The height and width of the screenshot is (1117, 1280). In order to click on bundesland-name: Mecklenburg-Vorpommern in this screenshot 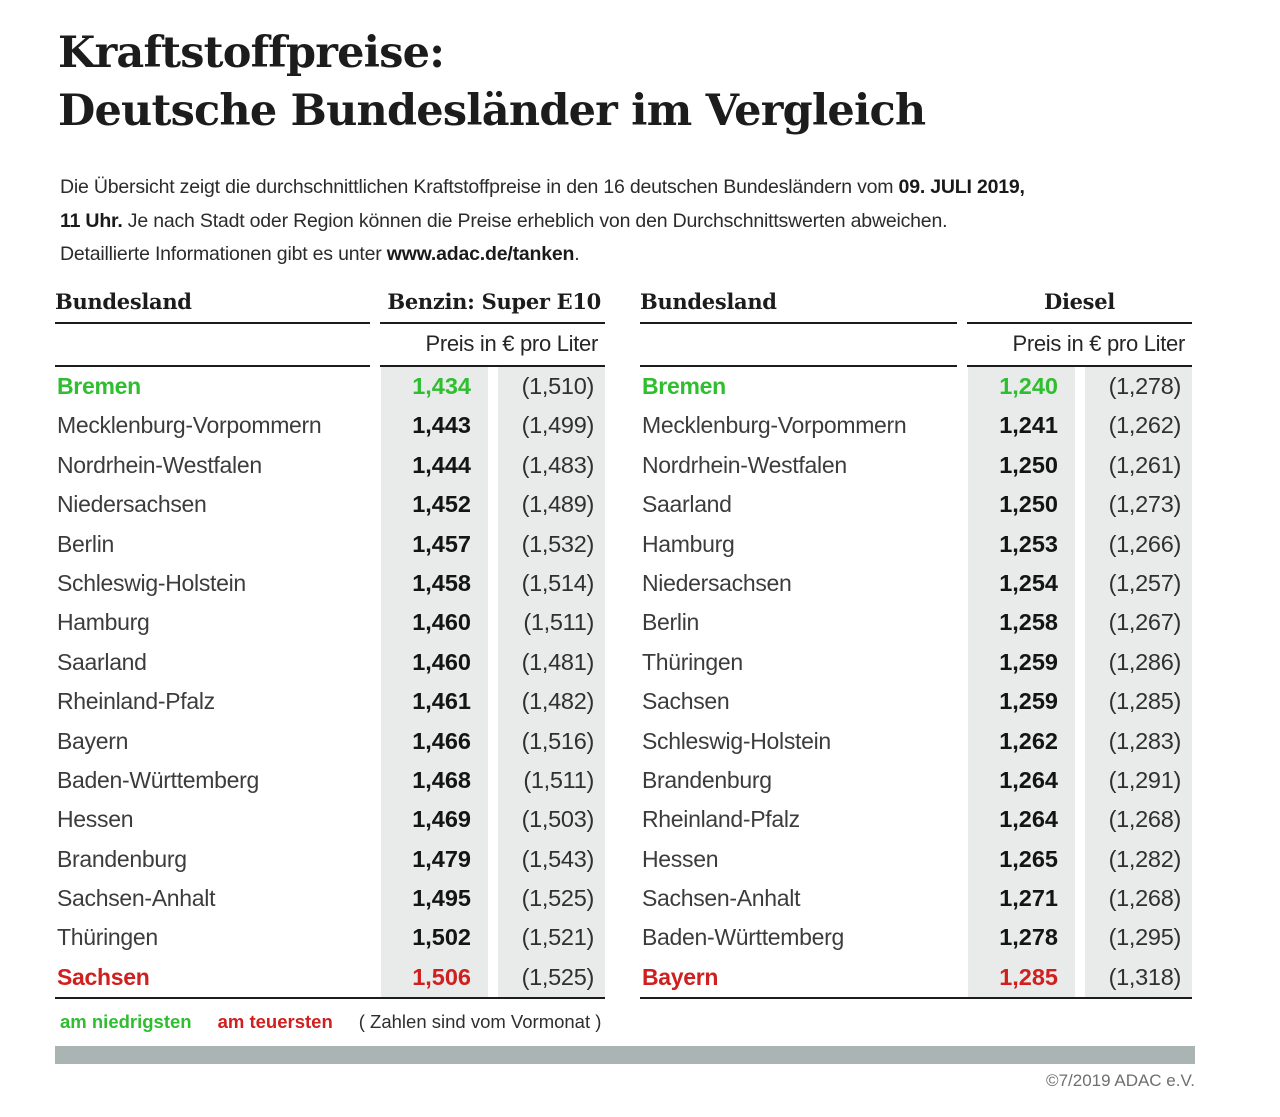, I will do `click(189, 425)`.